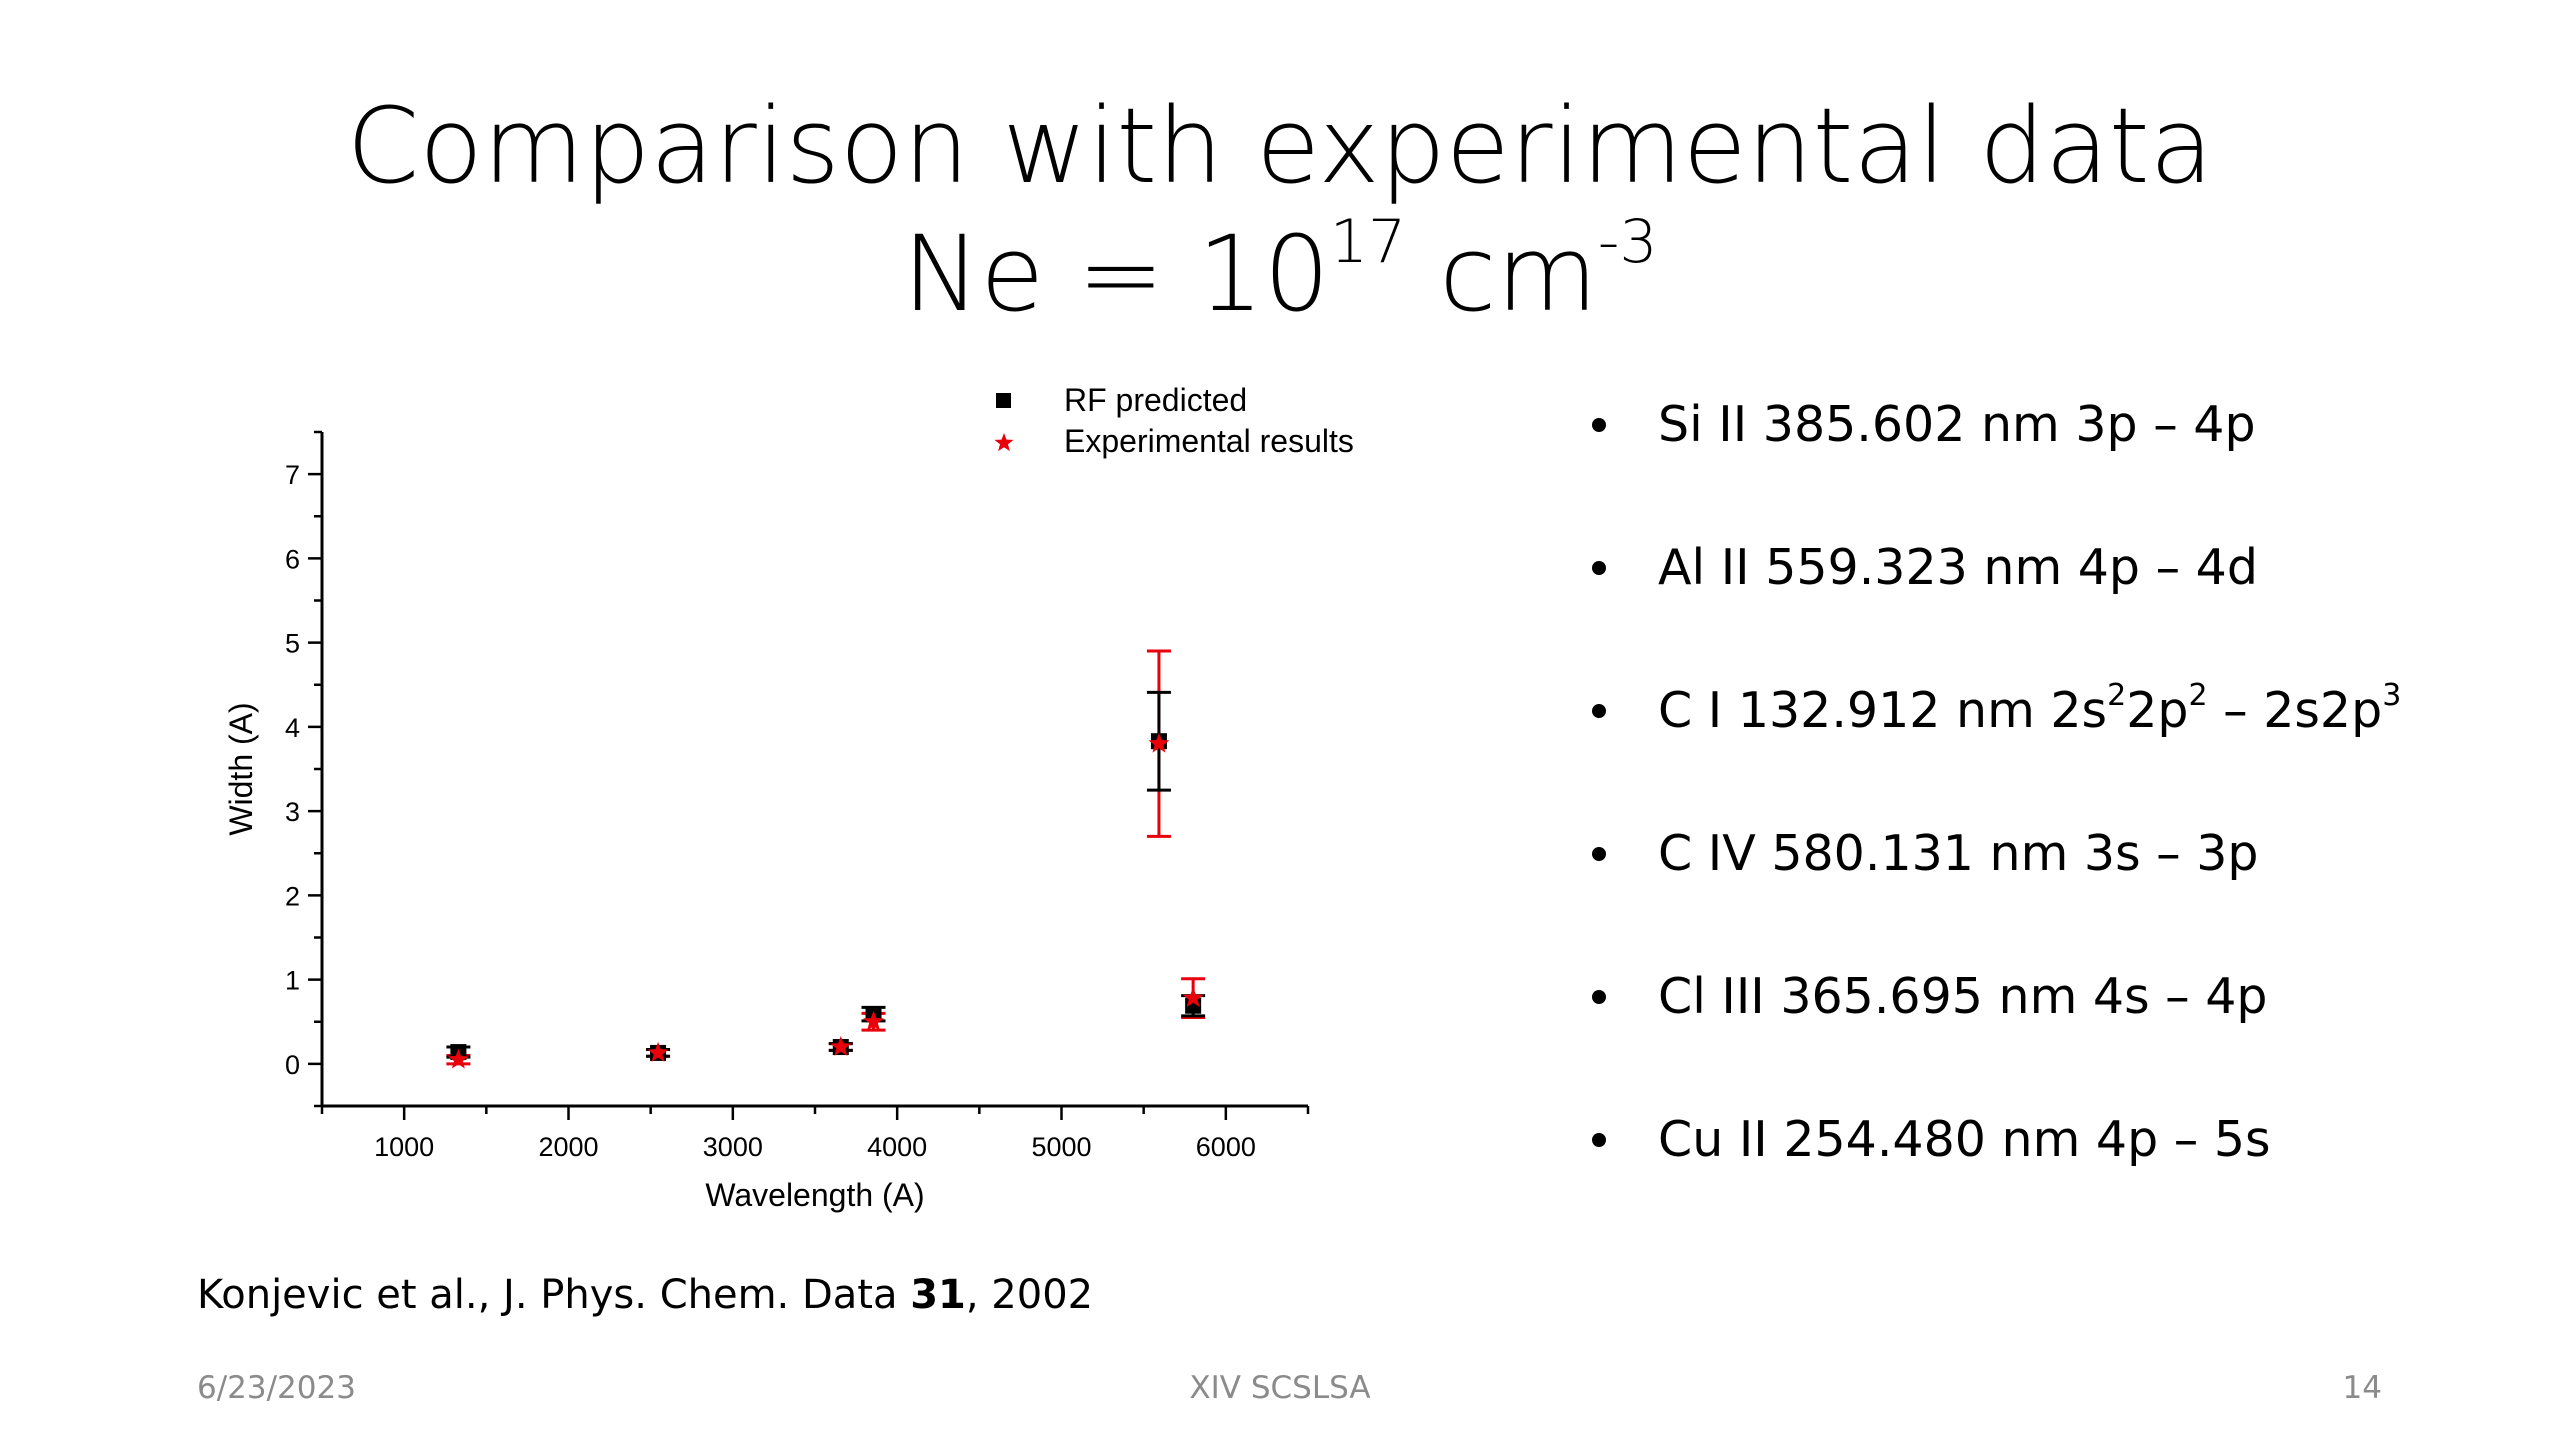  What do you see at coordinates (733, 1147) in the screenshot?
I see `x-tick-label: 3000` at bounding box center [733, 1147].